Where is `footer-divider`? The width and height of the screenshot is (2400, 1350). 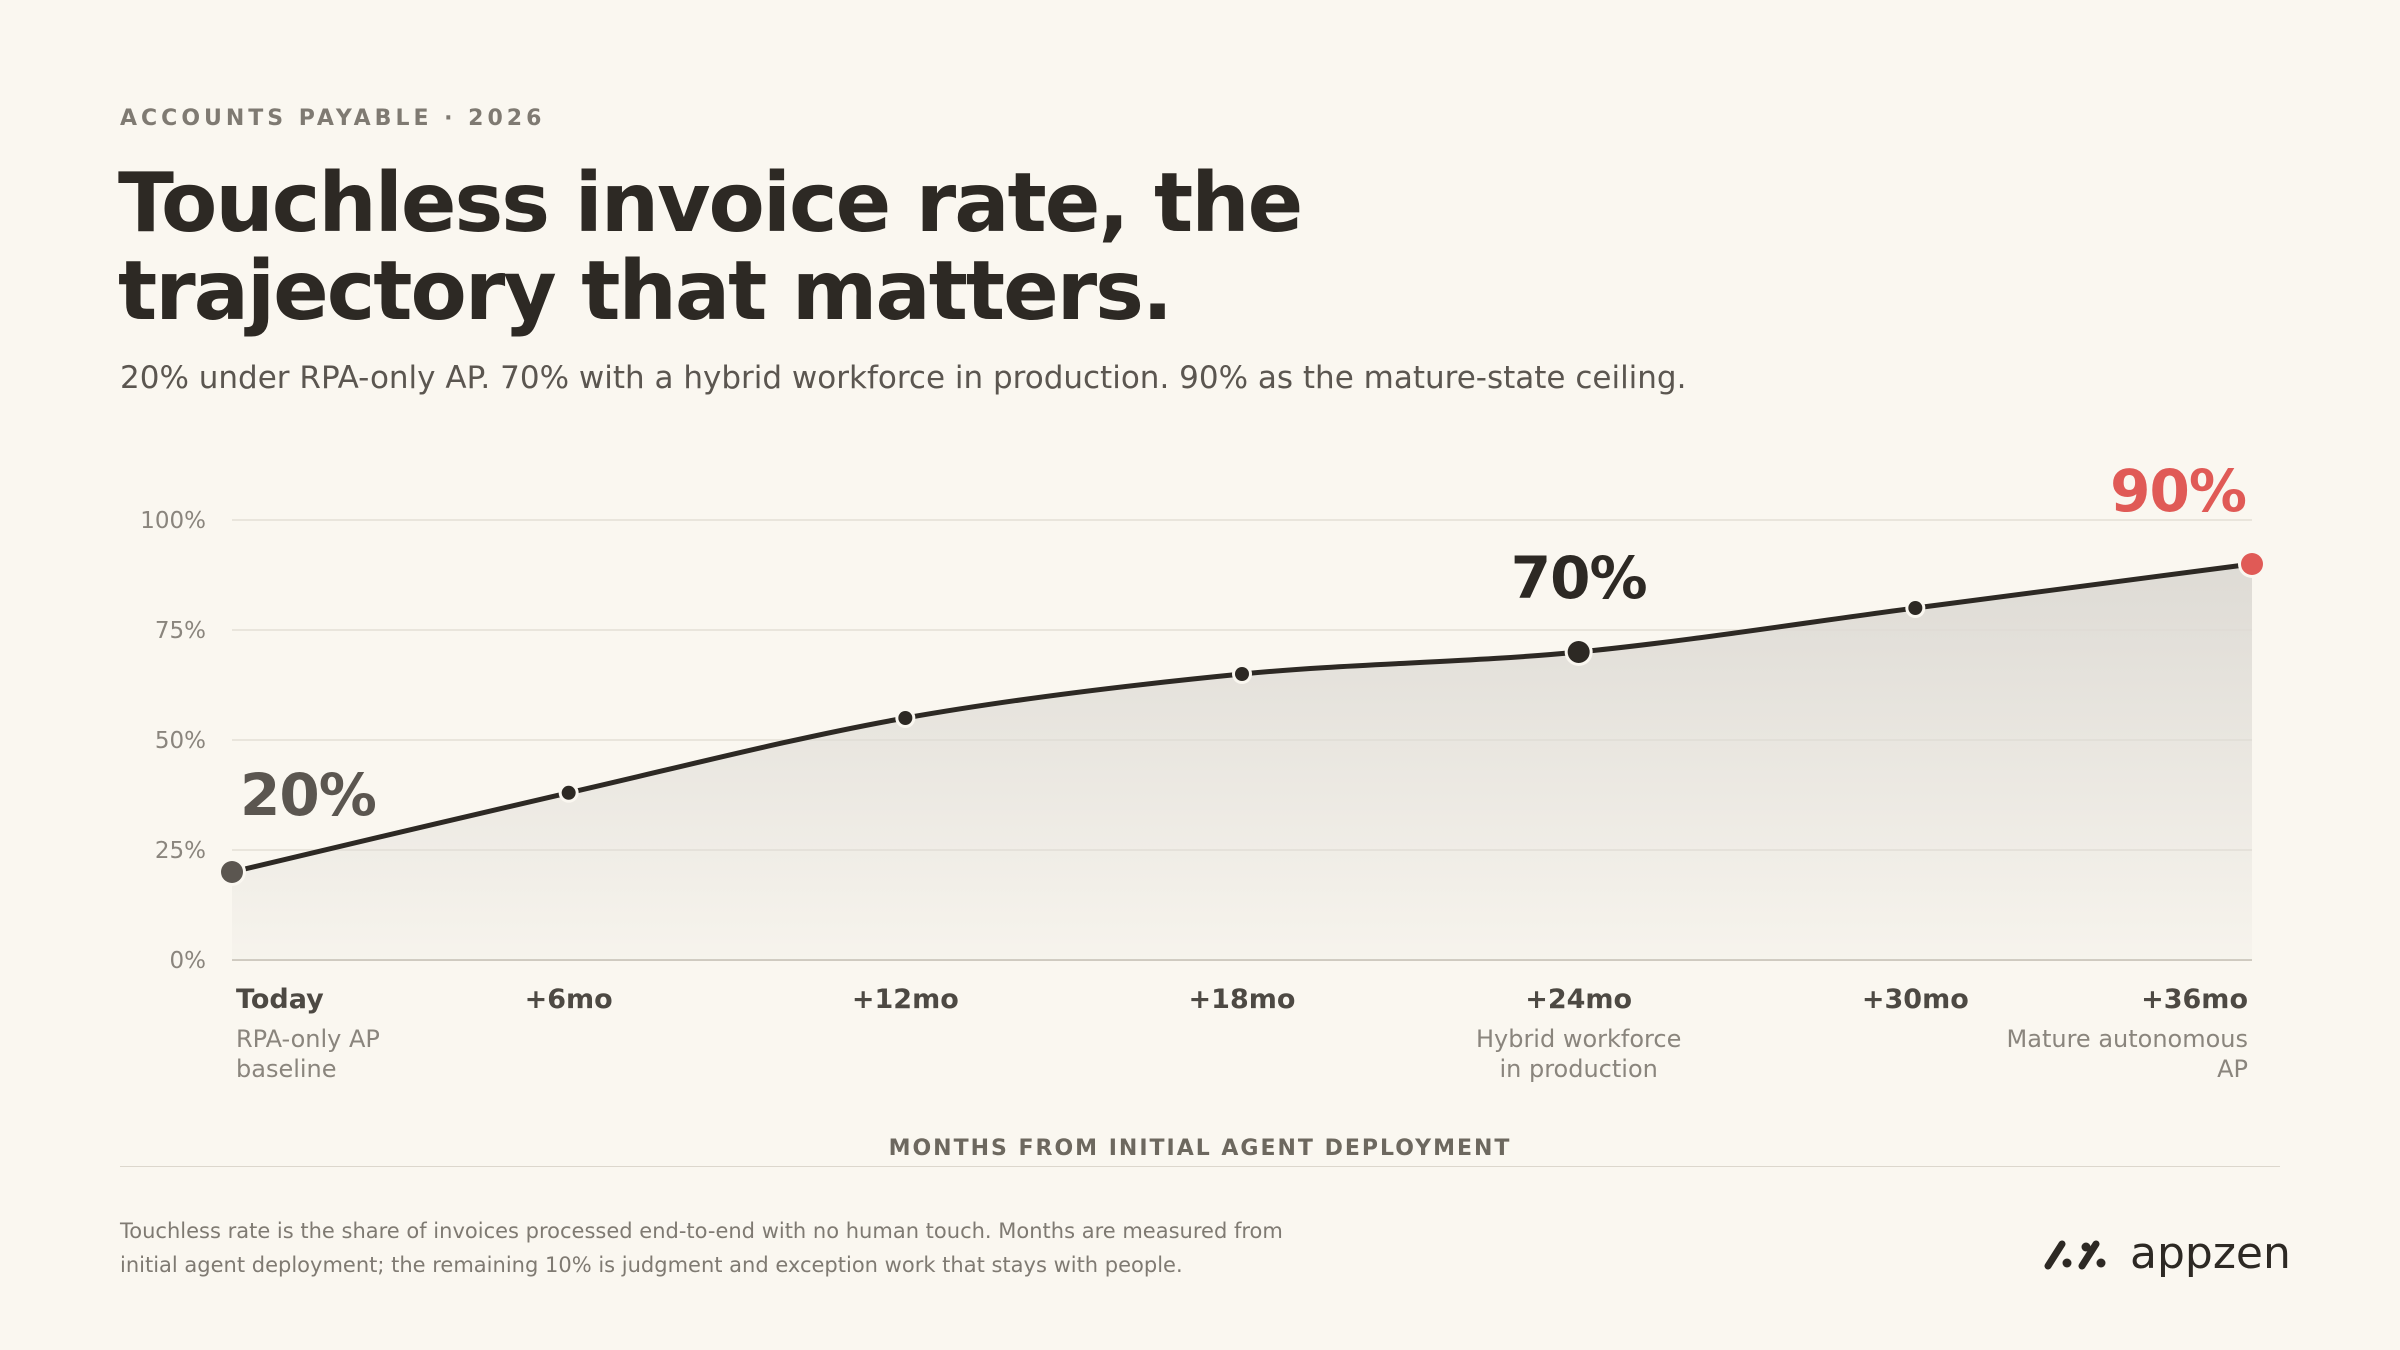 footer-divider is located at coordinates (1200, 1166).